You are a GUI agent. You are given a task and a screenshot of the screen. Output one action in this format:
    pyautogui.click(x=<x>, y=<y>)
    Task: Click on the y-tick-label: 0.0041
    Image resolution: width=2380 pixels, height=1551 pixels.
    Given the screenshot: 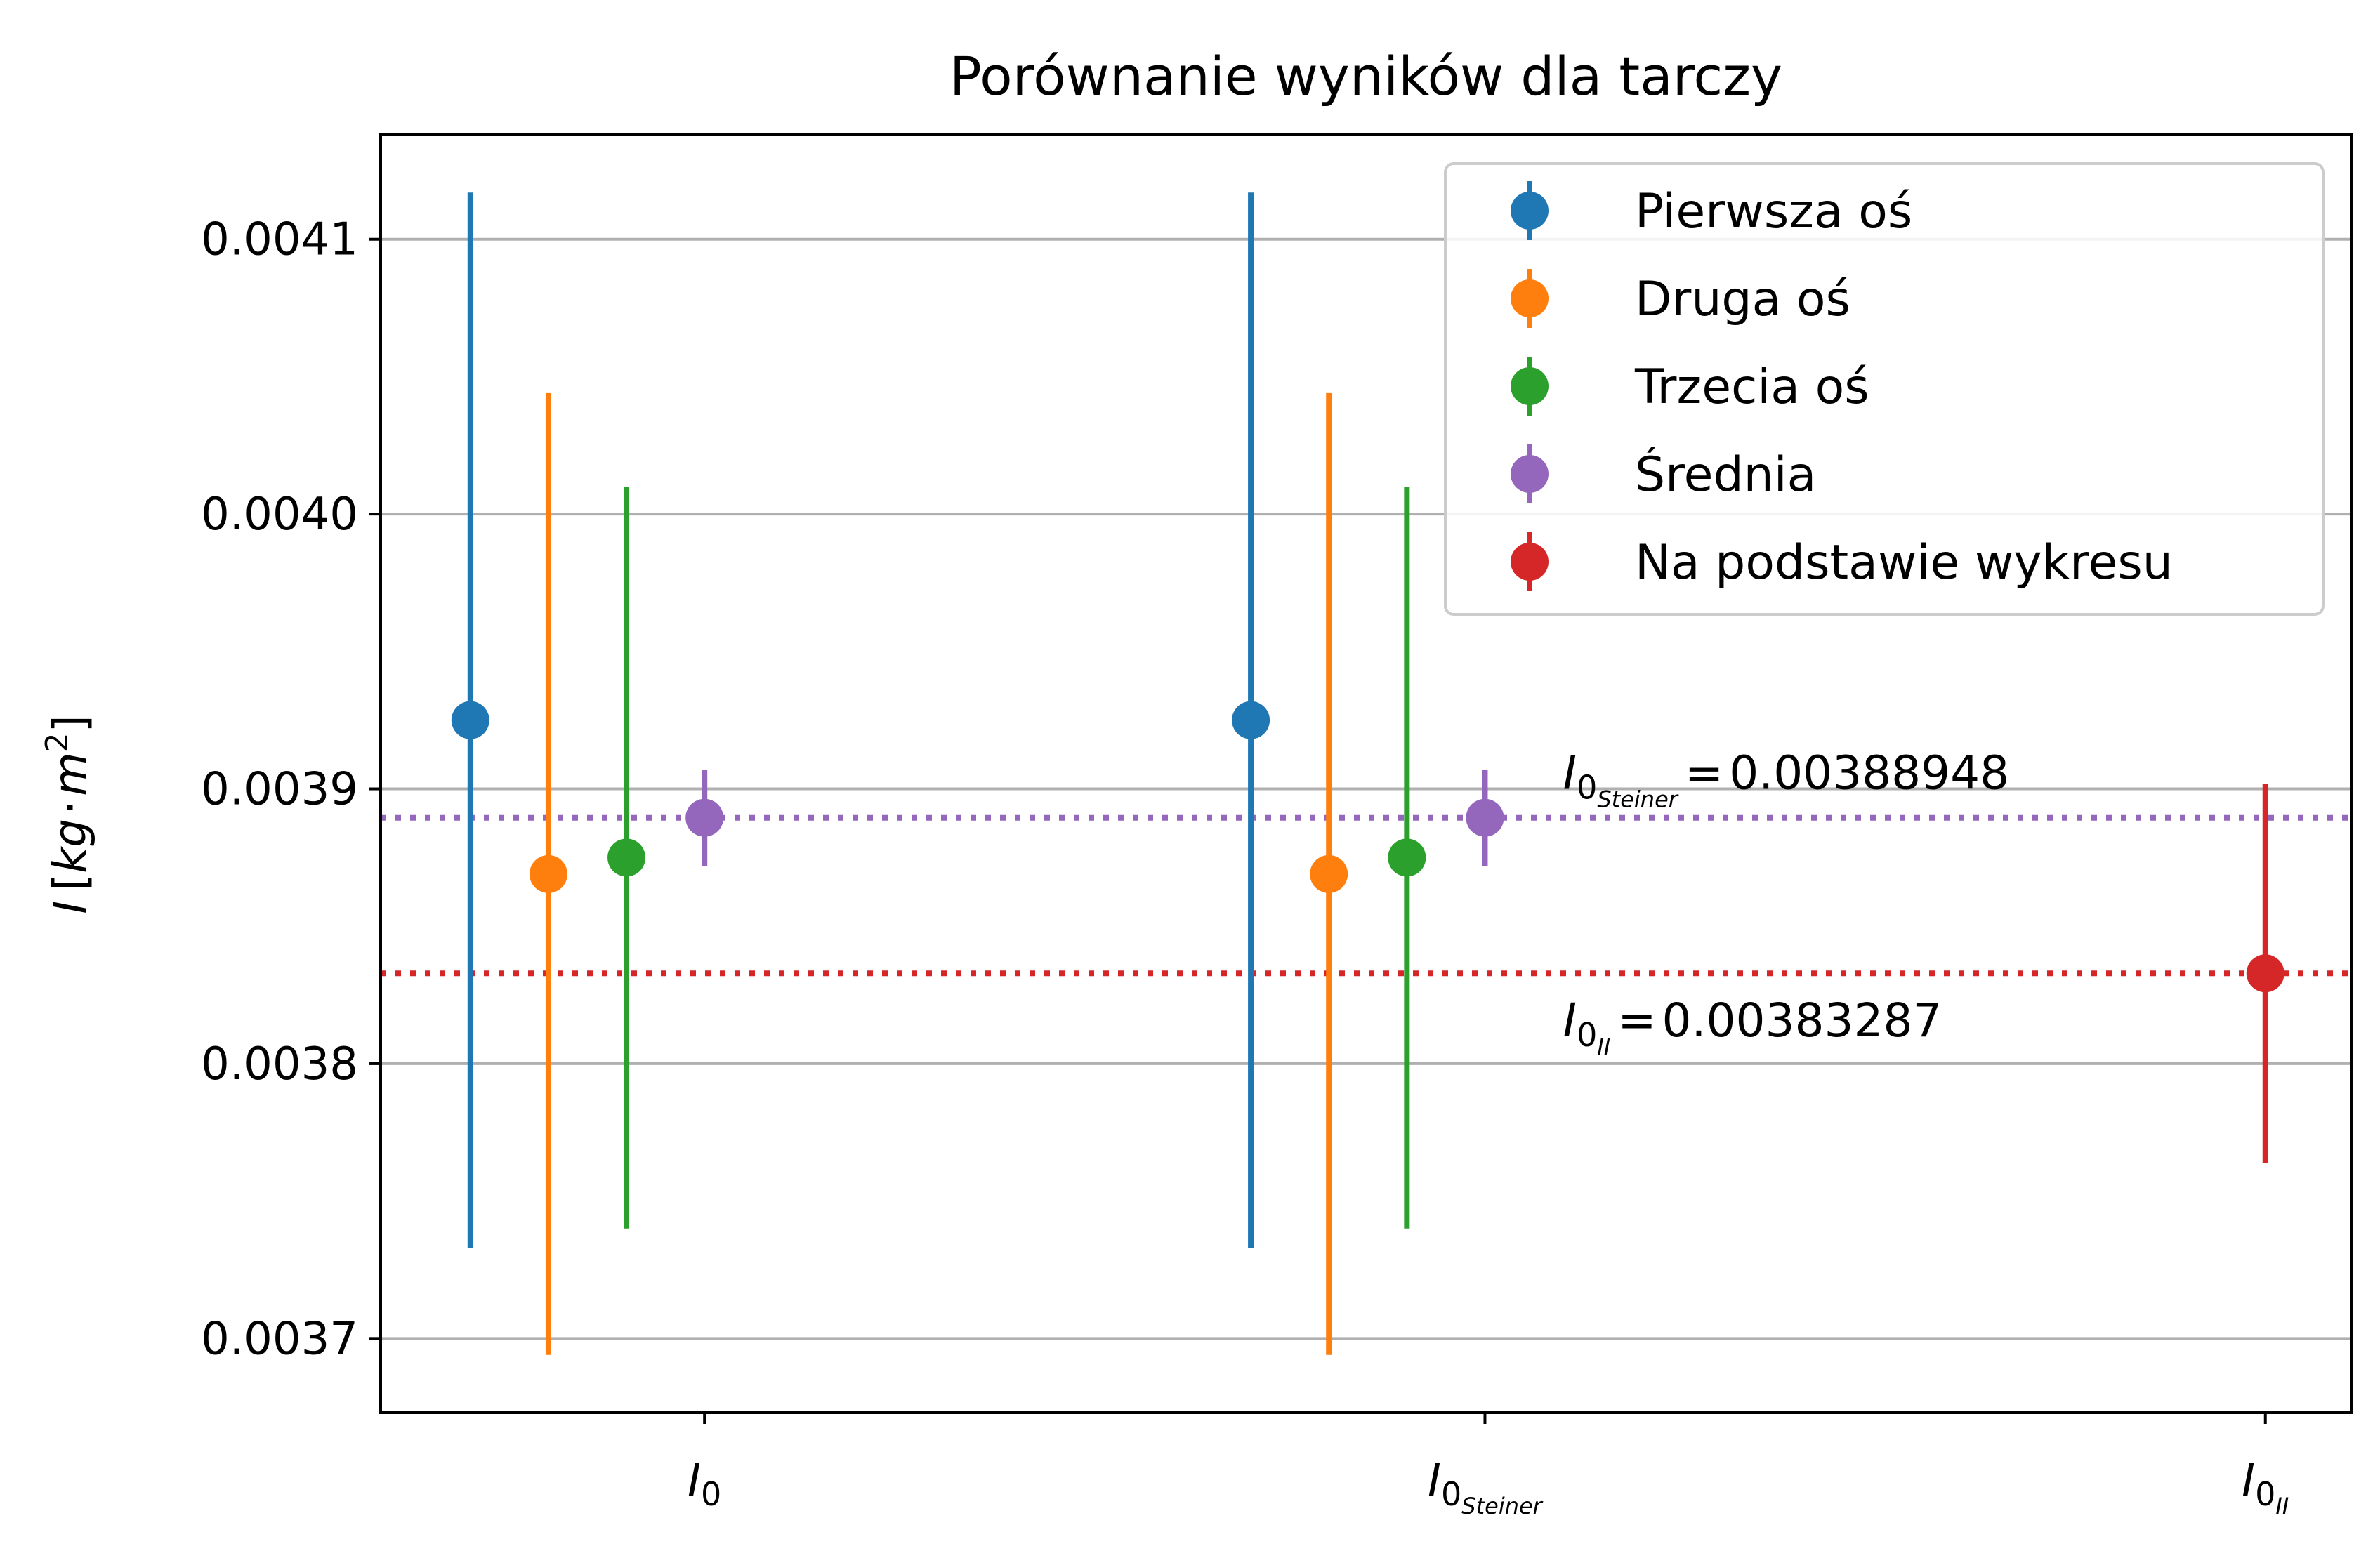 What is the action you would take?
    pyautogui.click(x=279, y=240)
    